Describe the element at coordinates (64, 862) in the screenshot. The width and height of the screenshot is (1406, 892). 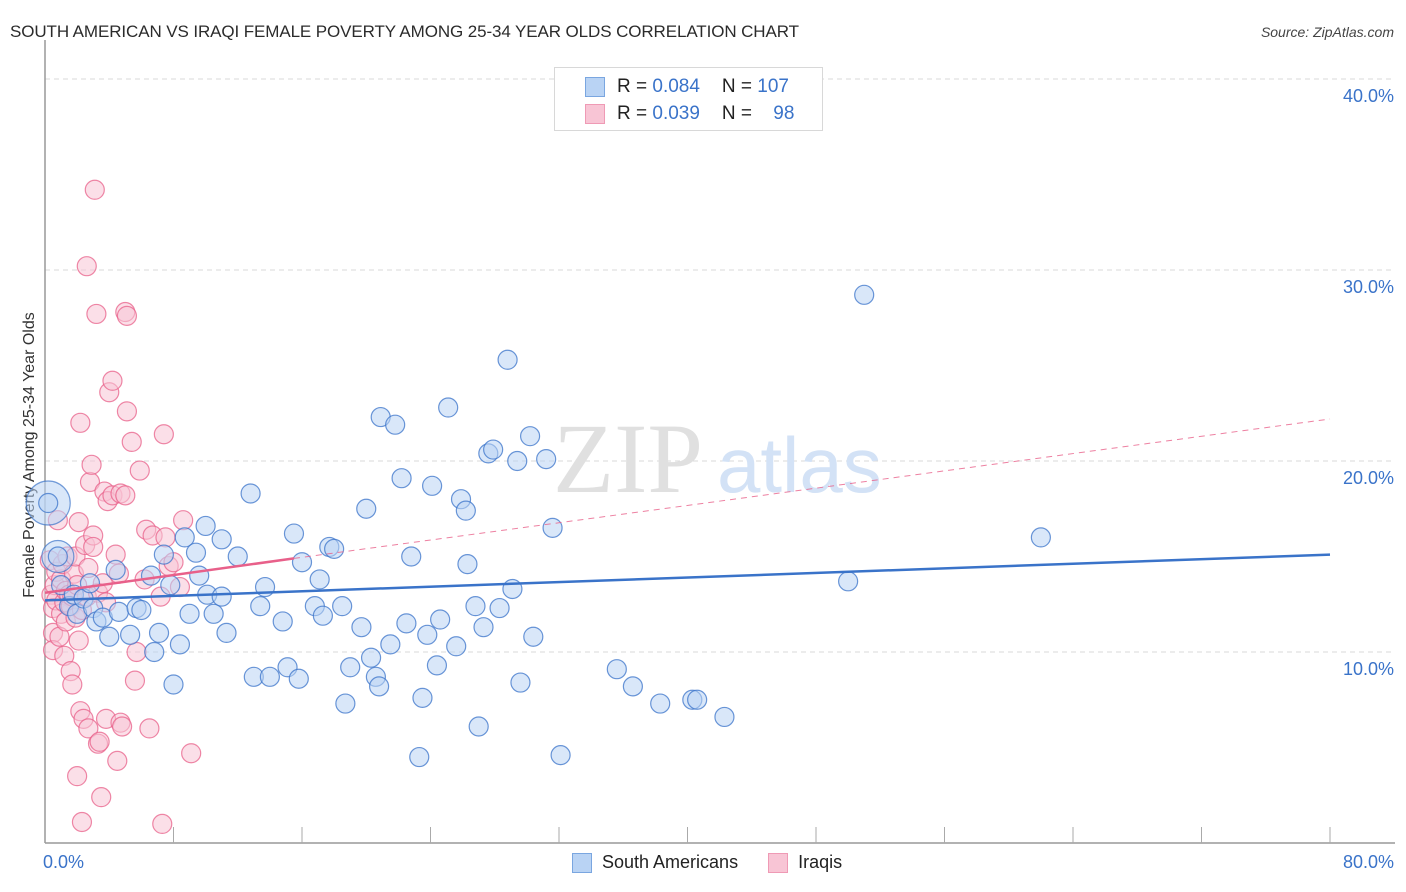
I see `x-tick-0: 0.0%` at that location.